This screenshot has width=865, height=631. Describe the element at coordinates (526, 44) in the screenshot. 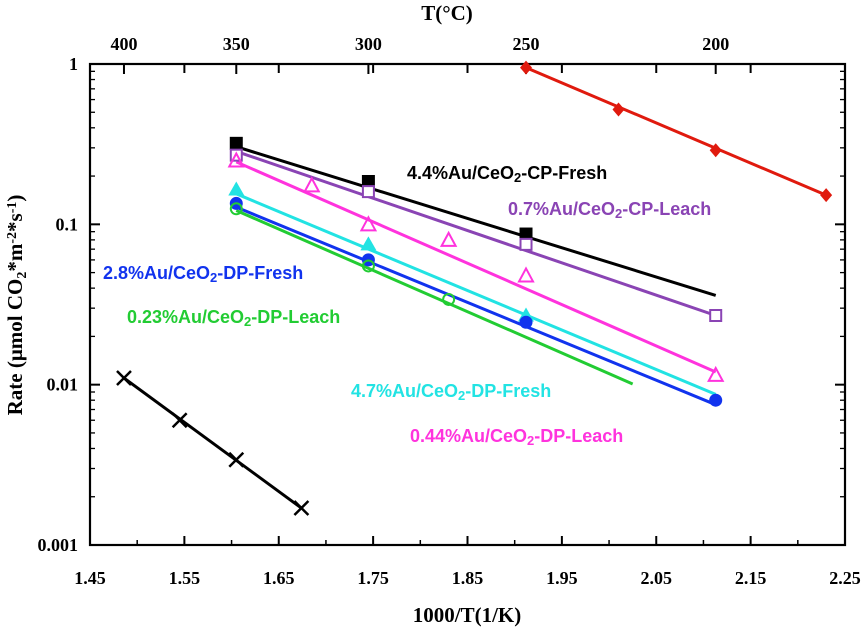

I see `top-tick-label: 250` at that location.